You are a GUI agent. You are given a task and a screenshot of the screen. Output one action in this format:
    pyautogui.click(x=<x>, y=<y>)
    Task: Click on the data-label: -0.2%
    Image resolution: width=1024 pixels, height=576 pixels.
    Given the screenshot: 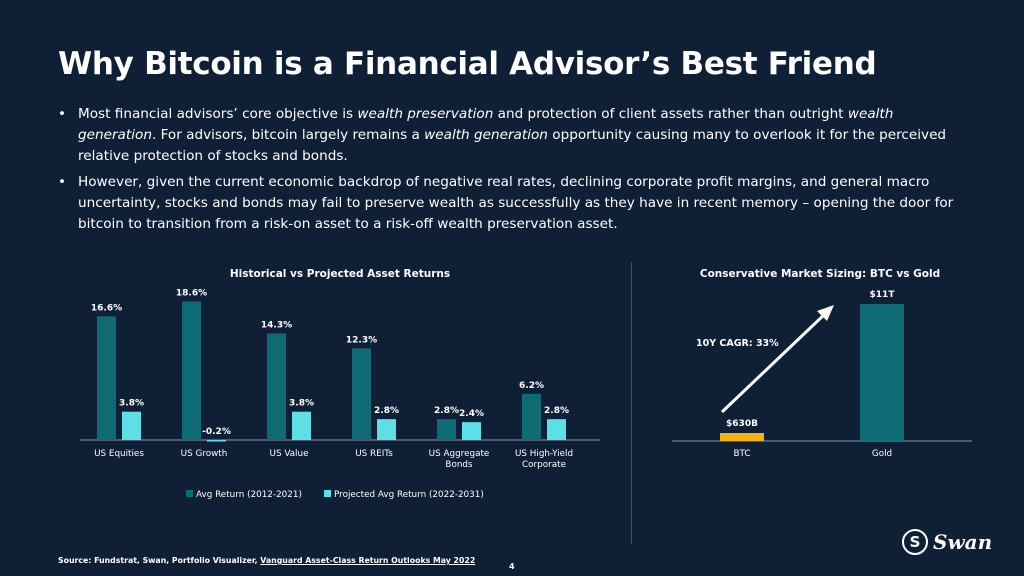 What is the action you would take?
    pyautogui.click(x=216, y=432)
    